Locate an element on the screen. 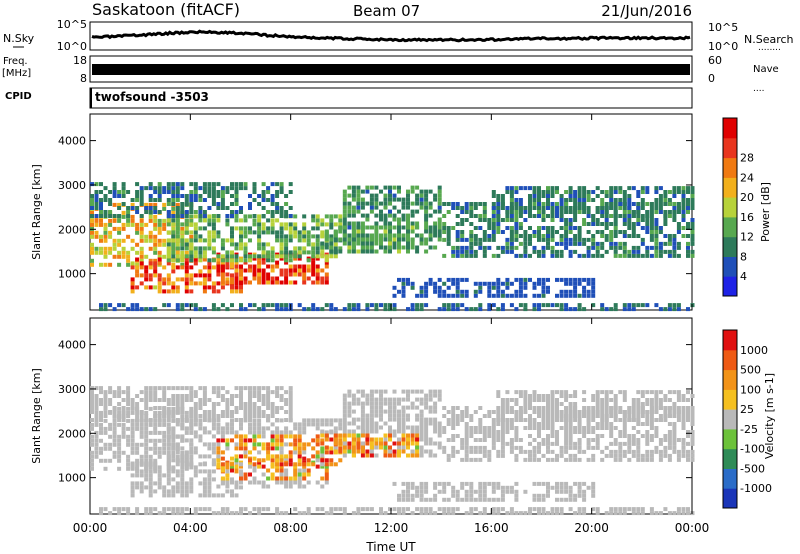 The image size is (800, 554). colorbar-segment is located at coordinates (730, 419).